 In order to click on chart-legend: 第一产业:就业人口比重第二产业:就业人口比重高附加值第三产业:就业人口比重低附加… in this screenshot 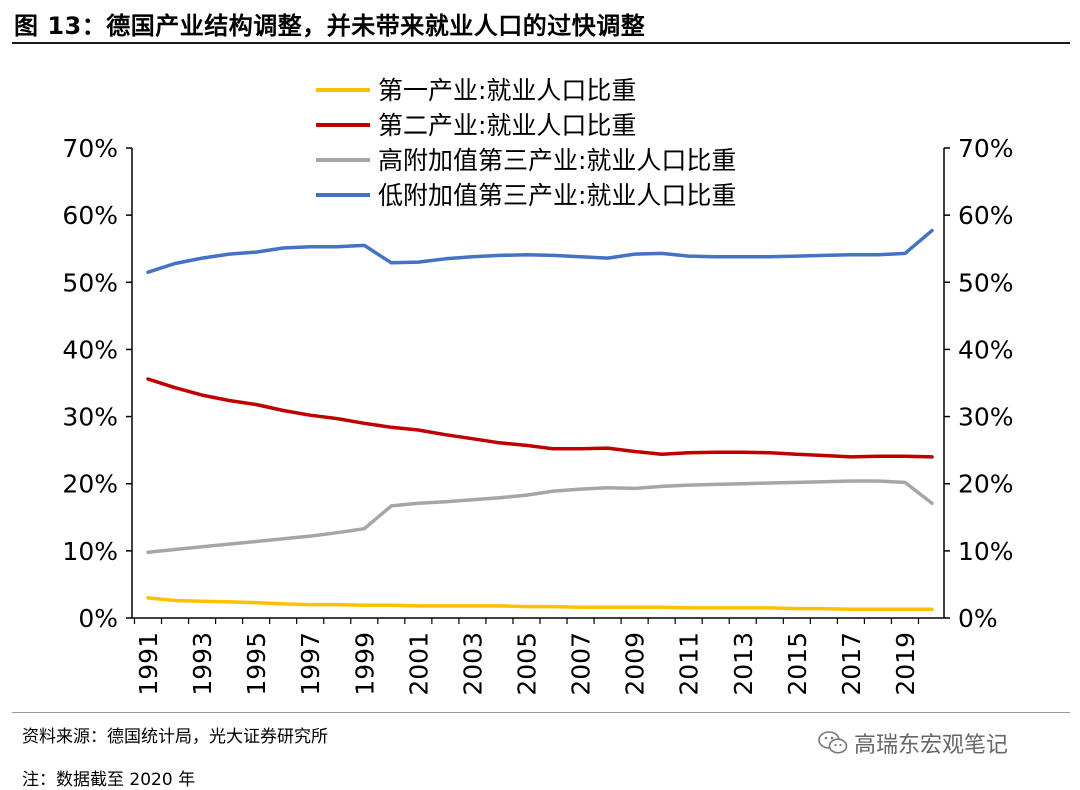, I will do `click(526, 143)`.